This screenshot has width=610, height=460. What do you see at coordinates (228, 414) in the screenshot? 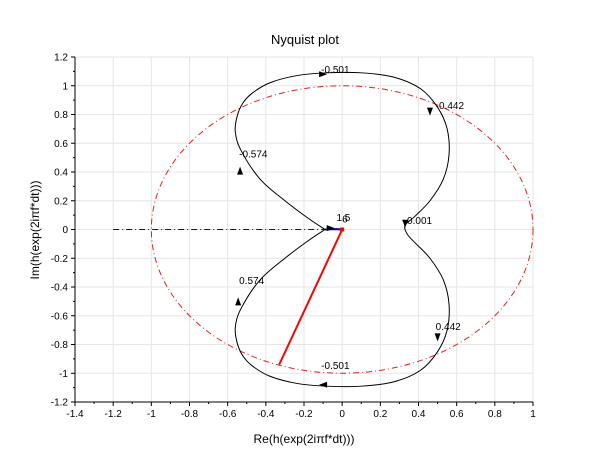
I see `x-tick-label: -0.6` at bounding box center [228, 414].